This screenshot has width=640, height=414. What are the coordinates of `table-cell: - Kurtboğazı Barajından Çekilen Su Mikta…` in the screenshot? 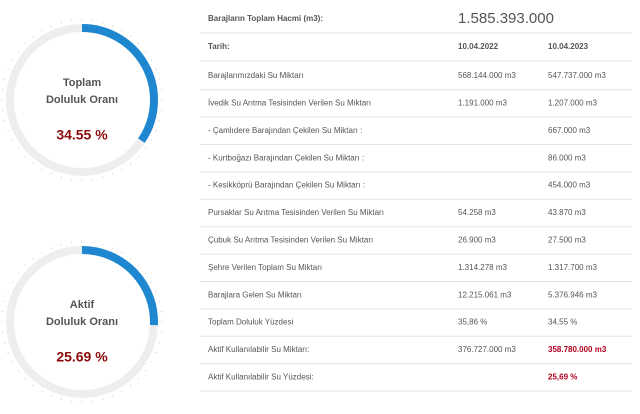 It's located at (286, 157).